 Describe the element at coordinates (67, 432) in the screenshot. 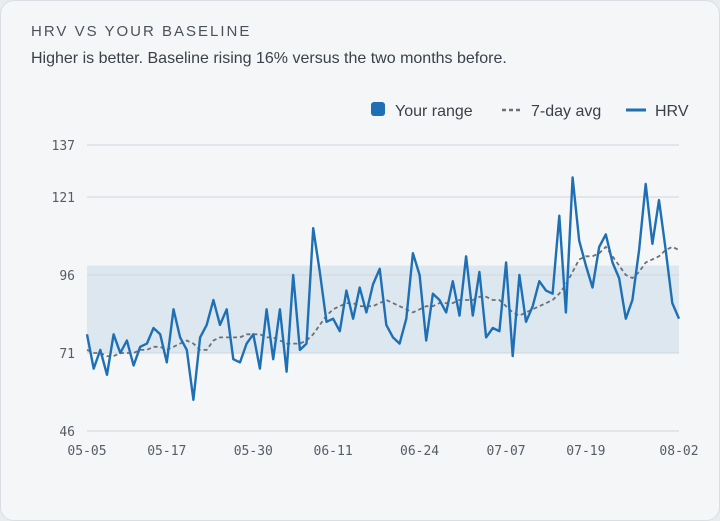

I see `y-tick-label: 46` at that location.